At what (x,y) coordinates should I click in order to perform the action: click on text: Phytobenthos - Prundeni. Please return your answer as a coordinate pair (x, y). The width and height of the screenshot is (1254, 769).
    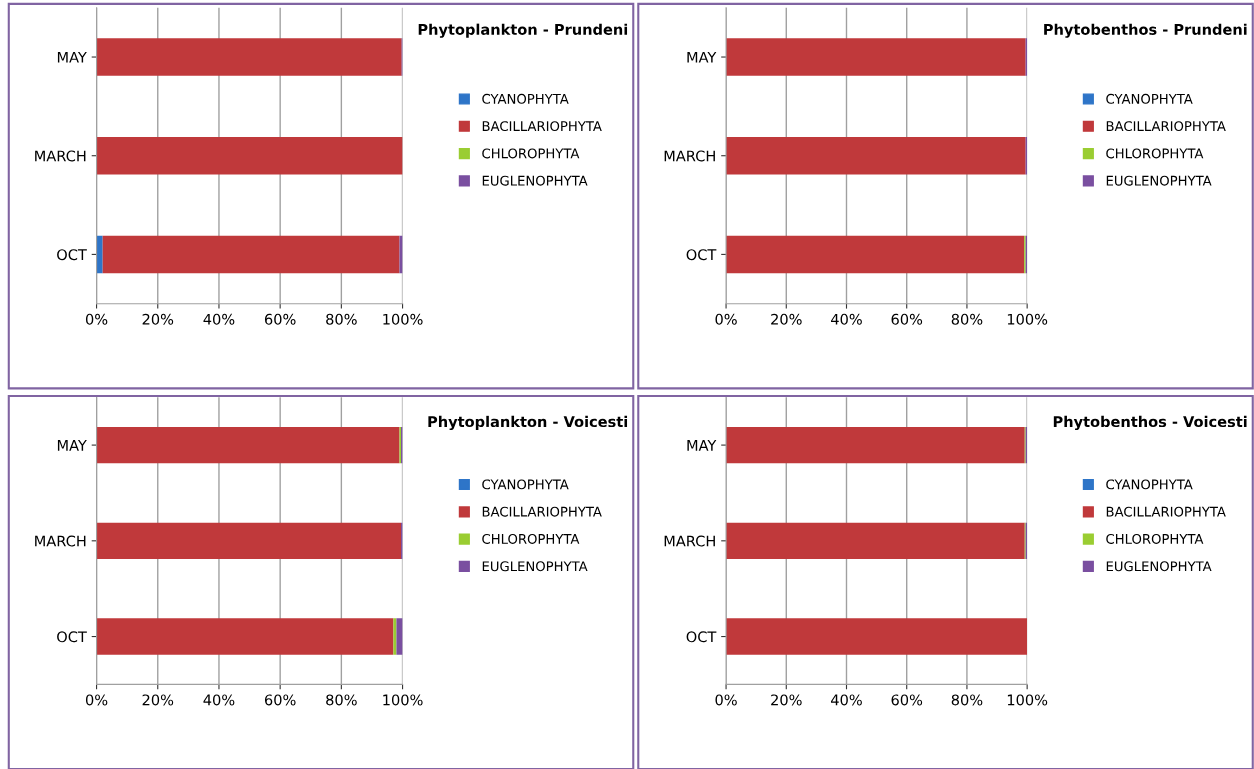
    Looking at the image, I should click on (1145, 30).